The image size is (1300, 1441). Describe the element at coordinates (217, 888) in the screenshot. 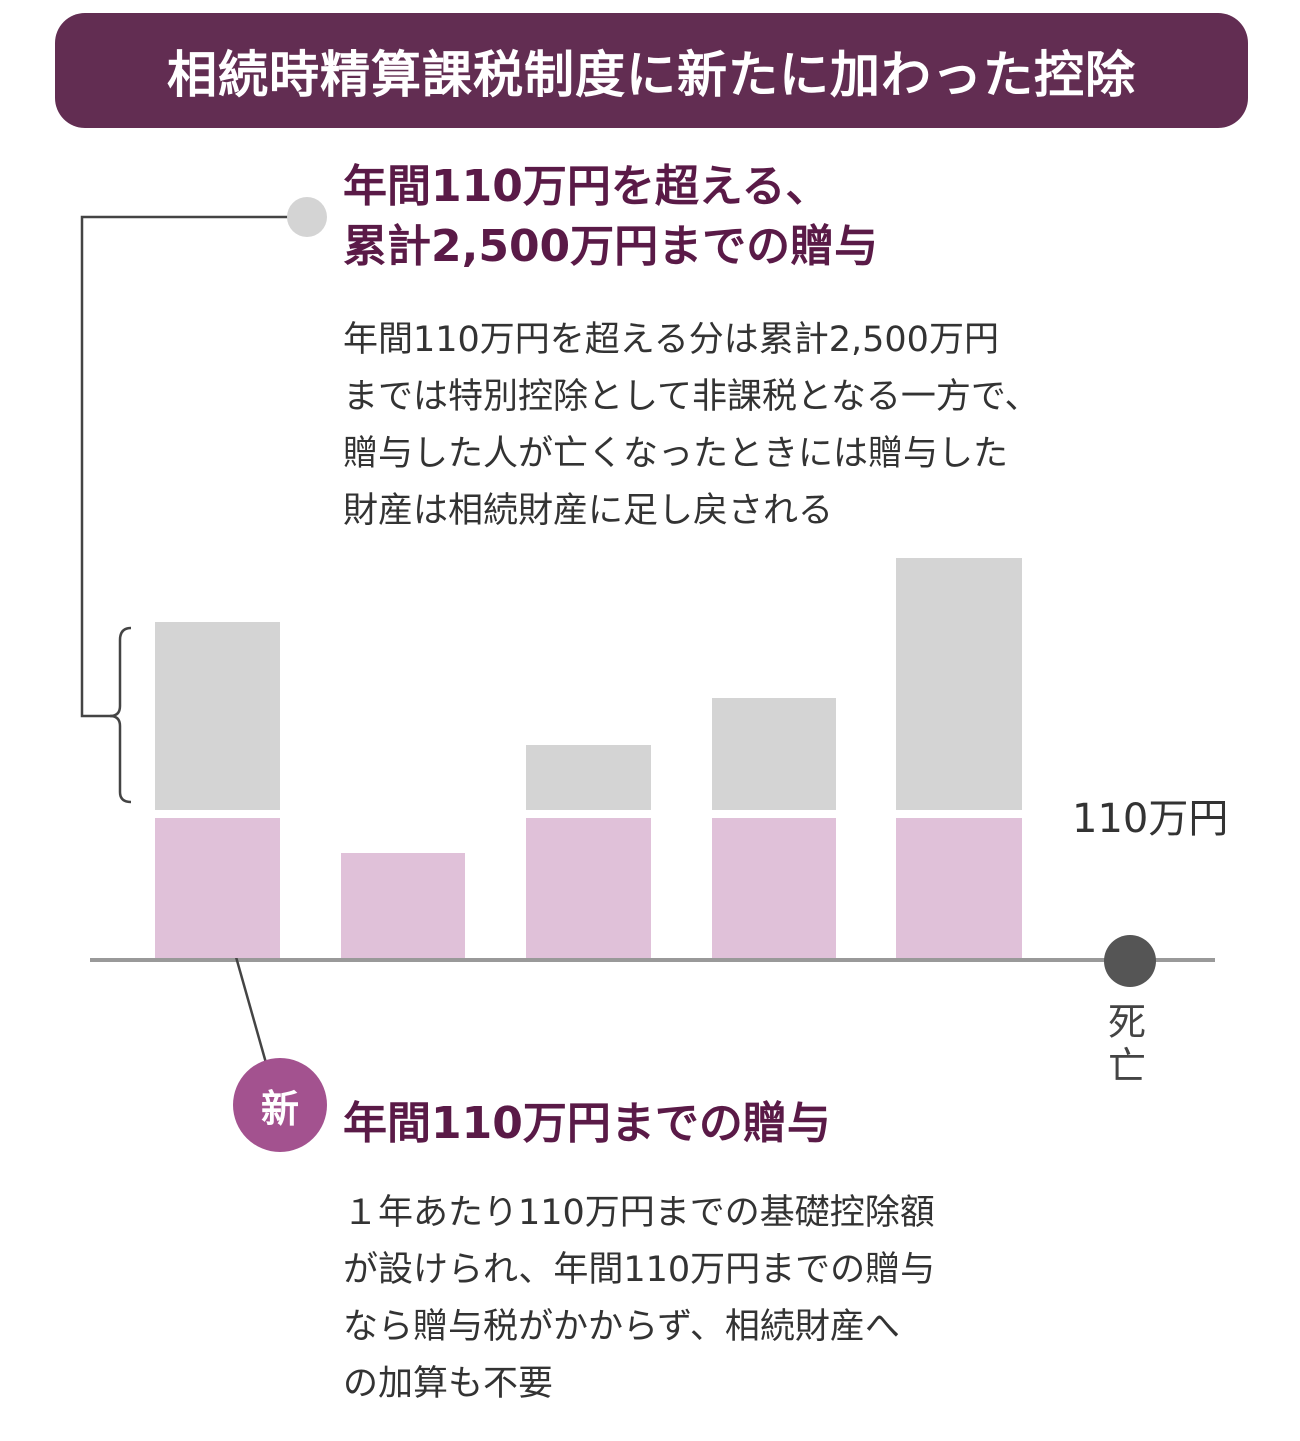

I see `bar-1-basic` at that location.